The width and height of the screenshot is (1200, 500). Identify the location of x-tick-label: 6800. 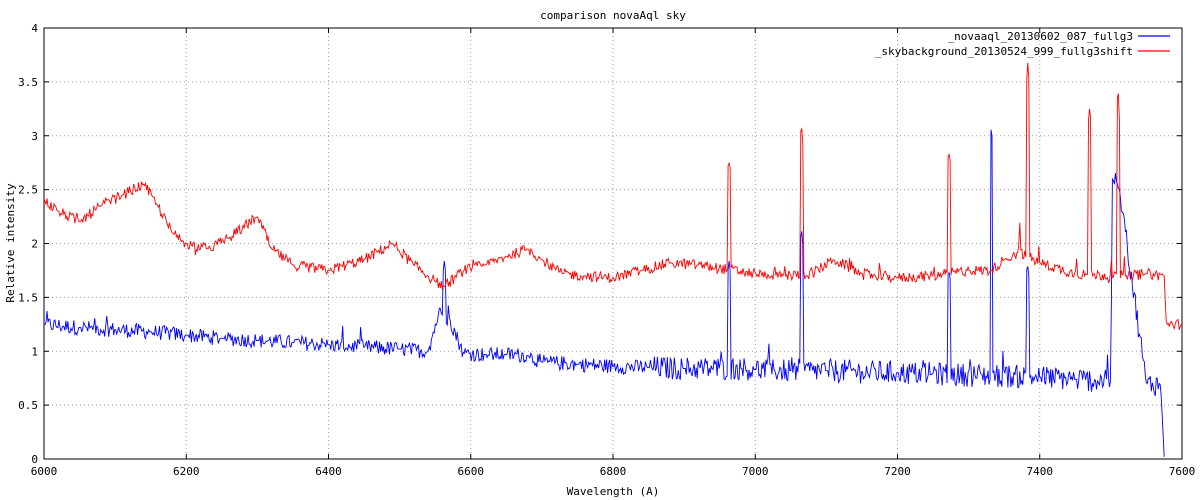
(613, 471).